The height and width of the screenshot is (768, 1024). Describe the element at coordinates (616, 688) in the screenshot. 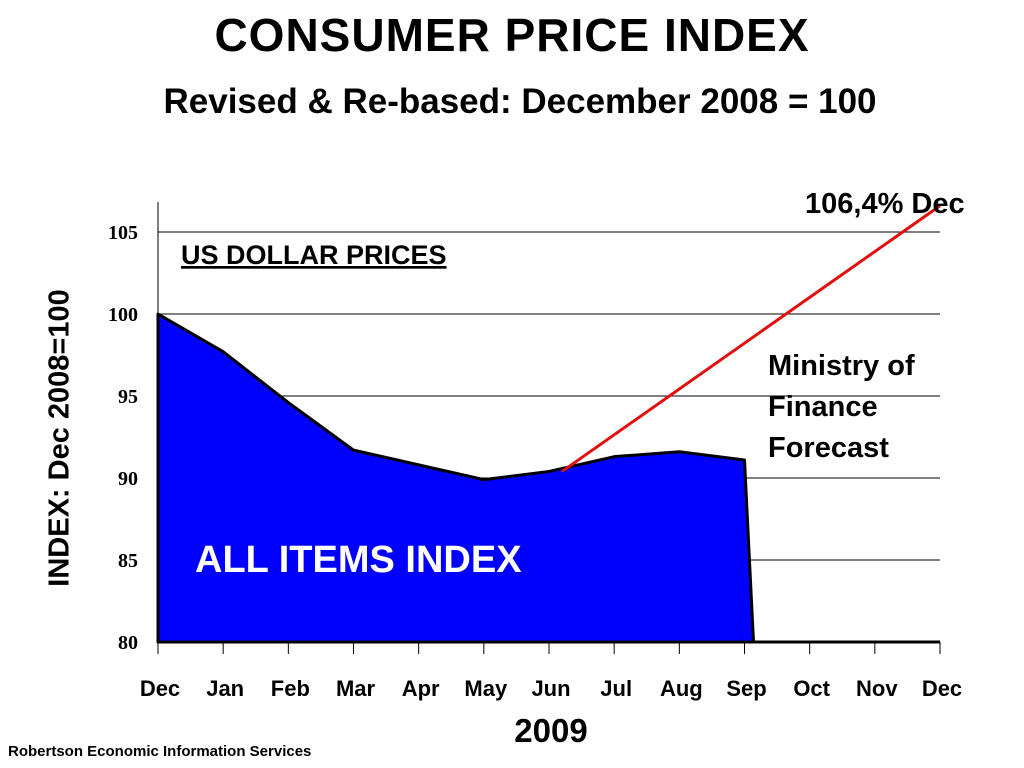

I see `x-tick-label: Jul` at that location.